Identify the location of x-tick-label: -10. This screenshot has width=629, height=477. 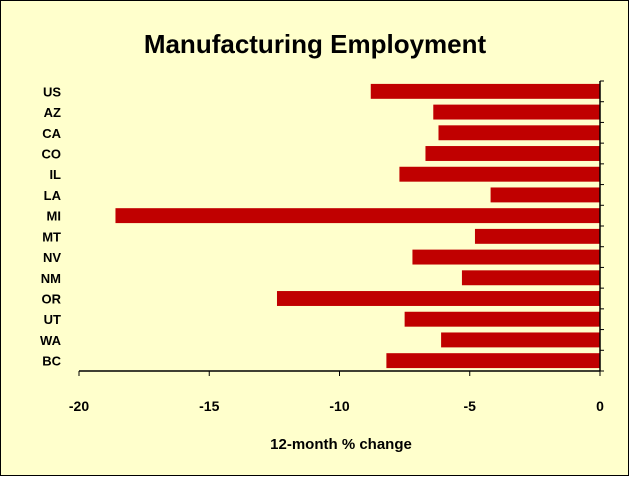
(339, 406).